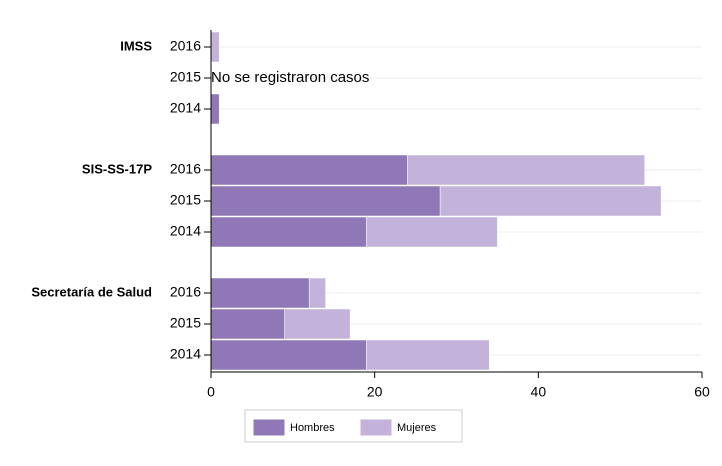 Image resolution: width=722 pixels, height=466 pixels. What do you see at coordinates (375, 392) in the screenshot?
I see `x-tick-label: 20` at bounding box center [375, 392].